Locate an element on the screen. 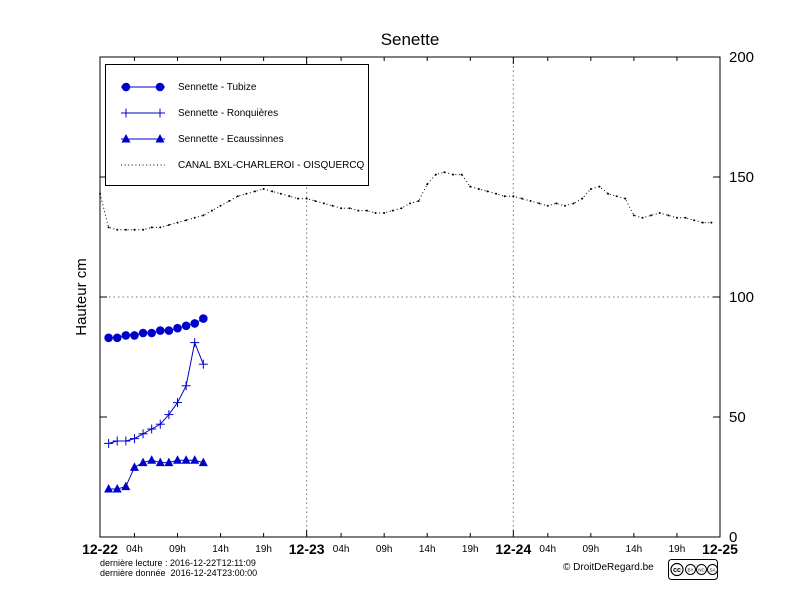 The image size is (800, 600). cc-license-icon: cc BY NC SA is located at coordinates (693, 569).